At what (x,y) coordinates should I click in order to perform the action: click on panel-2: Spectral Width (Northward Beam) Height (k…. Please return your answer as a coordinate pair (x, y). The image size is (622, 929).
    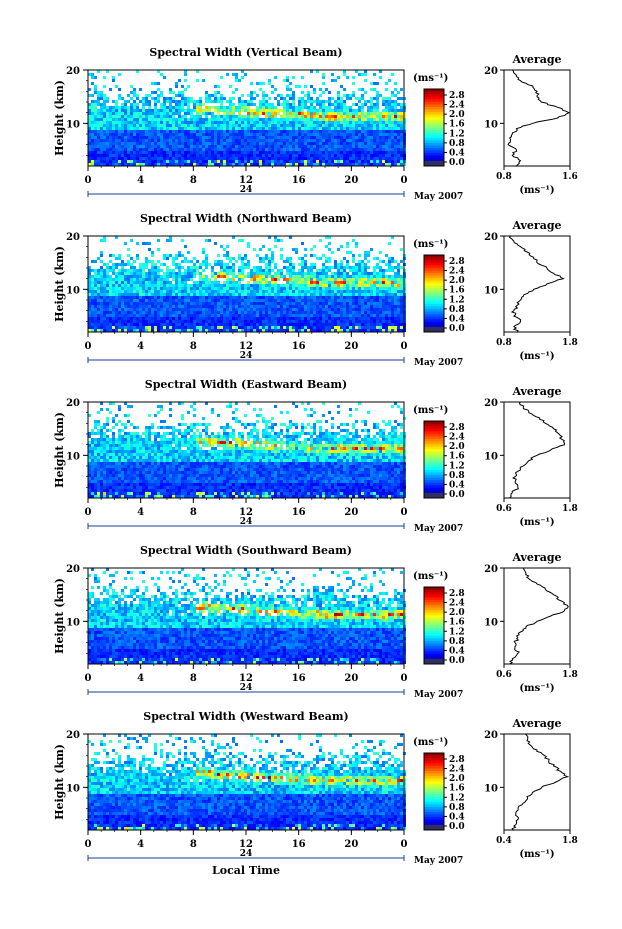
    Looking at the image, I should click on (315, 290).